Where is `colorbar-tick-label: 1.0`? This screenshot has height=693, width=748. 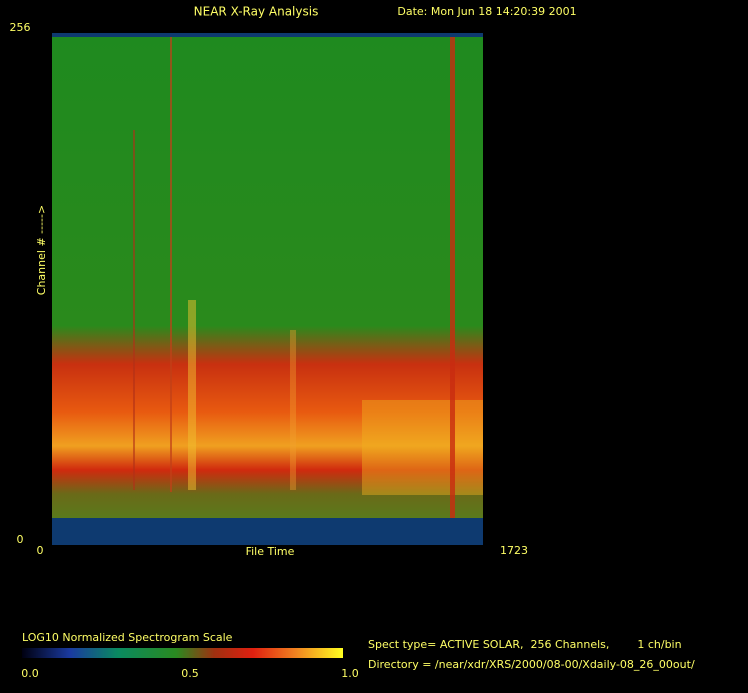 colorbar-tick-label: 1.0 is located at coordinates (350, 673).